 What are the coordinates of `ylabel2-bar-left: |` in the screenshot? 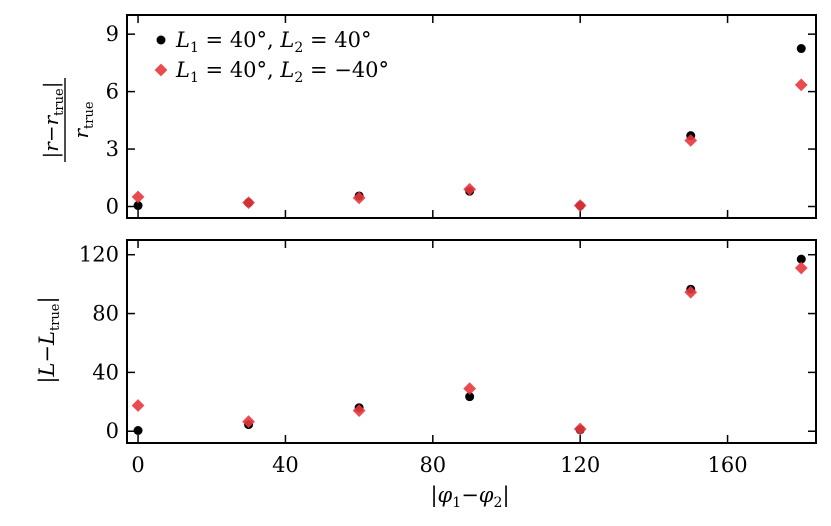 It's located at (47, 380).